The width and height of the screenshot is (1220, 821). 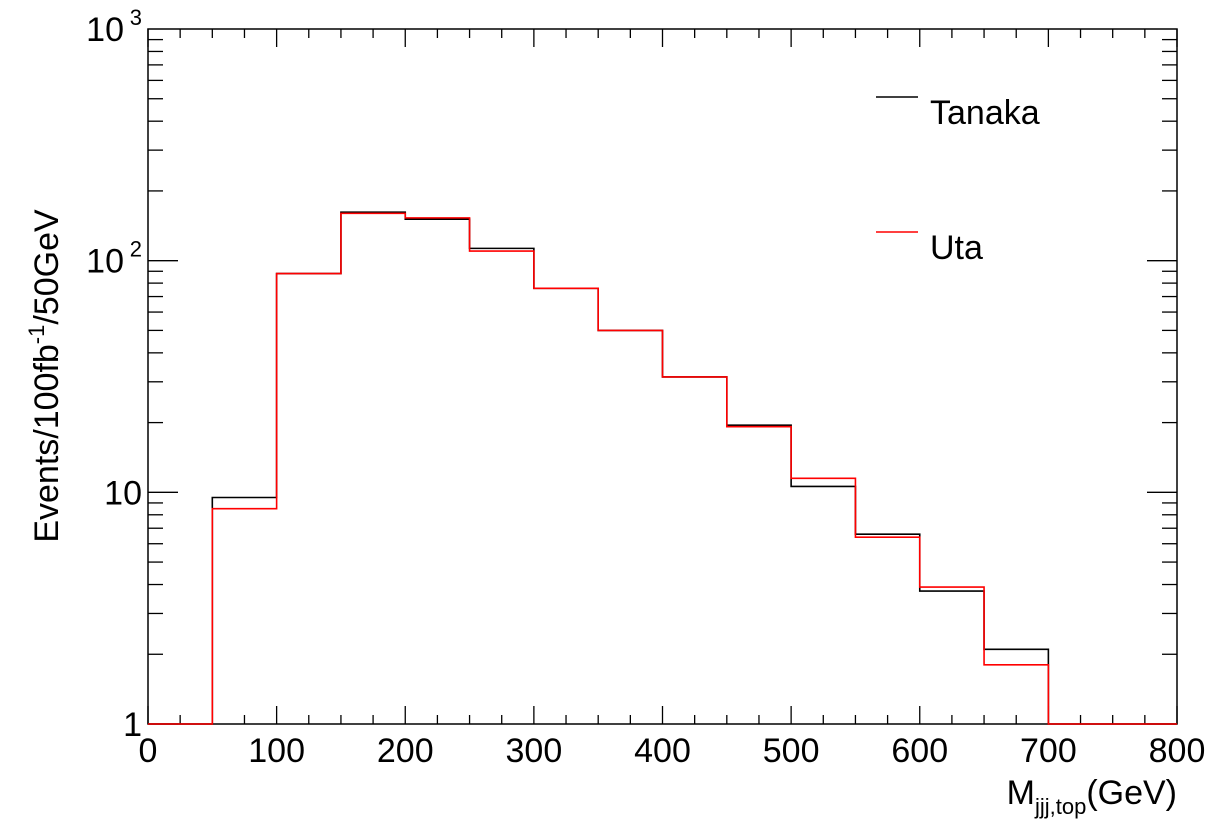 I want to click on x-tick-label: 200, so click(x=405, y=751).